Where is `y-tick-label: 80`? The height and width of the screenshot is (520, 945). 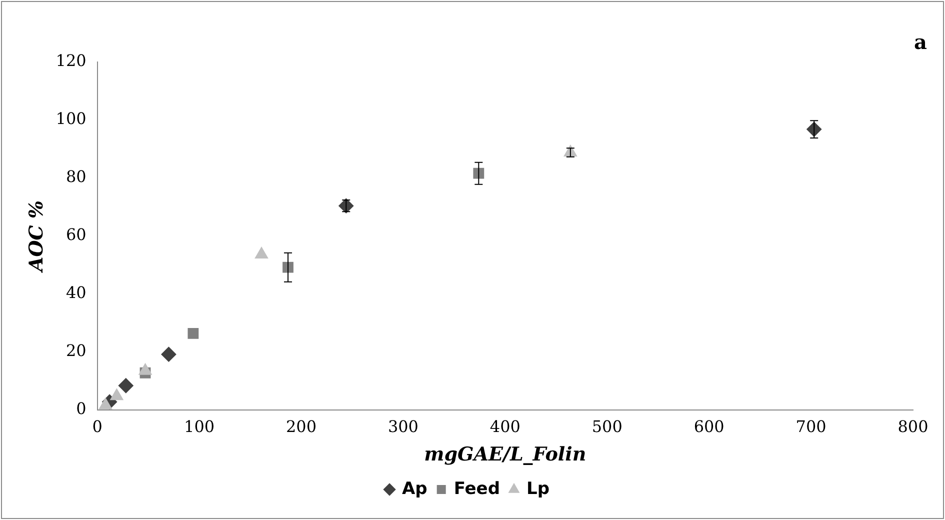 y-tick-label: 80 is located at coordinates (76, 176).